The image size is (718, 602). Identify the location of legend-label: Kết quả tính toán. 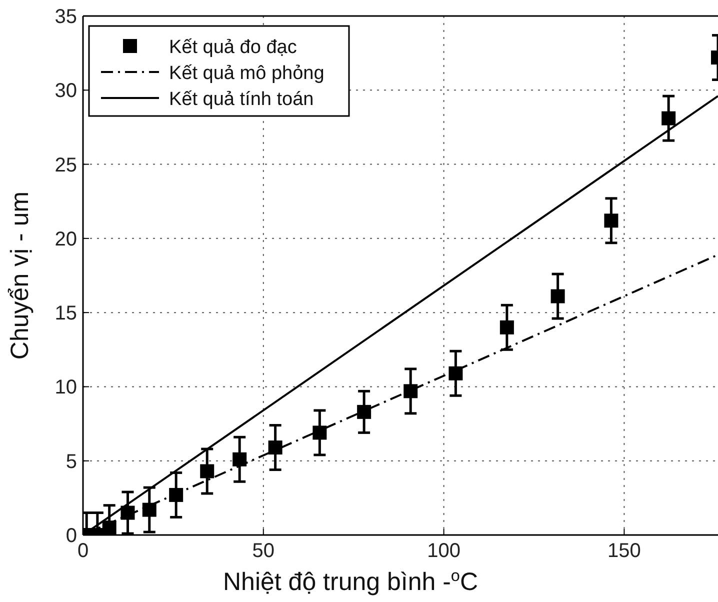
(241, 99).